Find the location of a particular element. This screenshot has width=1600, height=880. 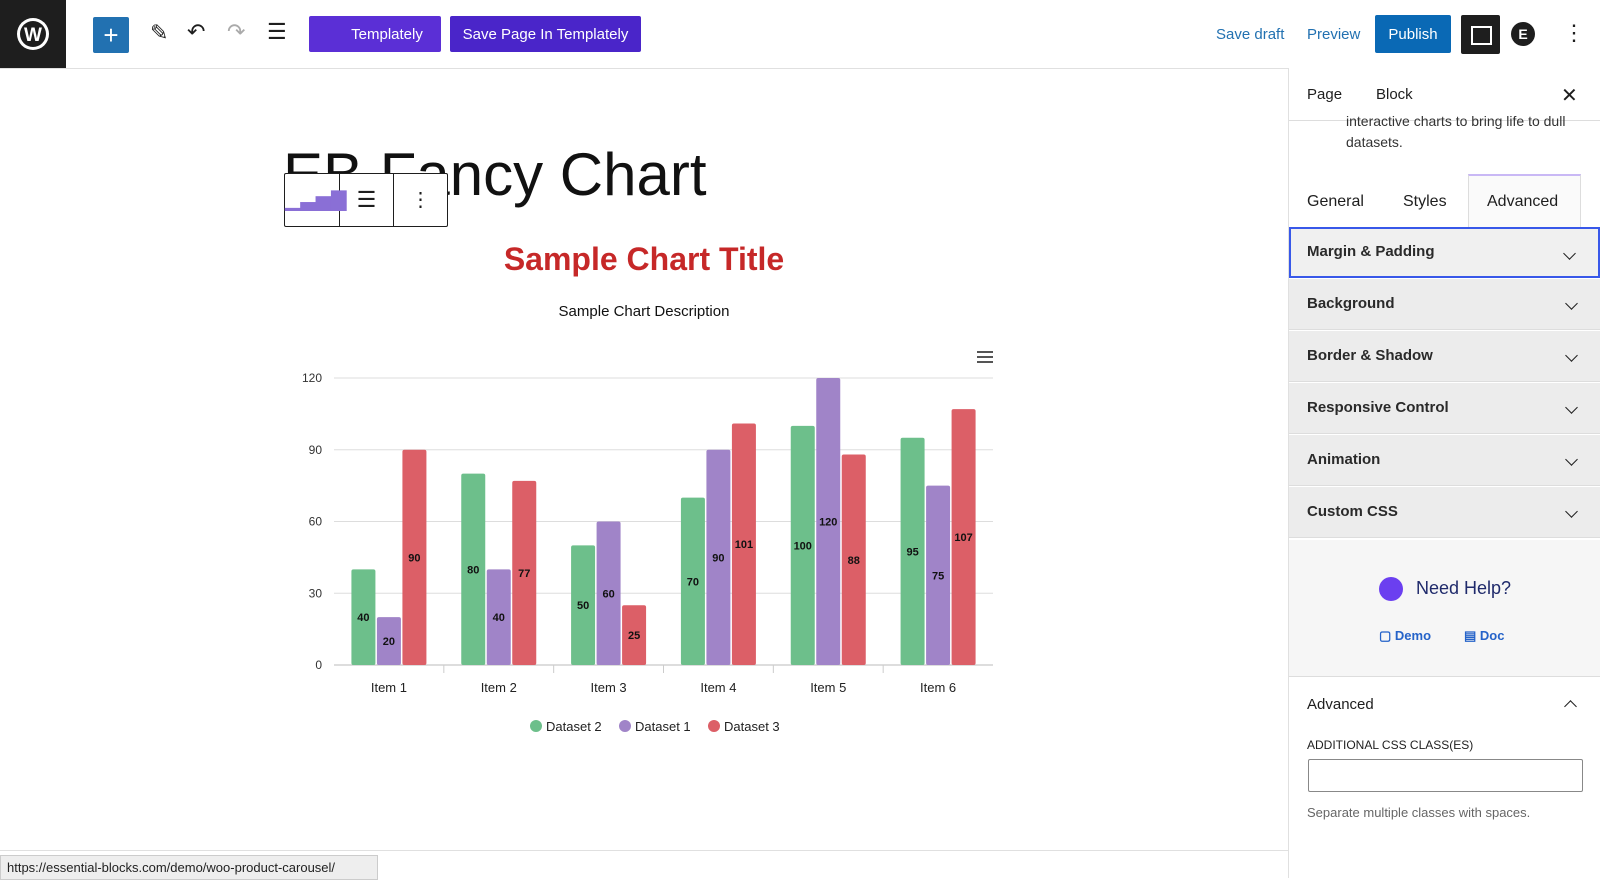

settings-panel: Custom CSS is located at coordinates (1444, 512).